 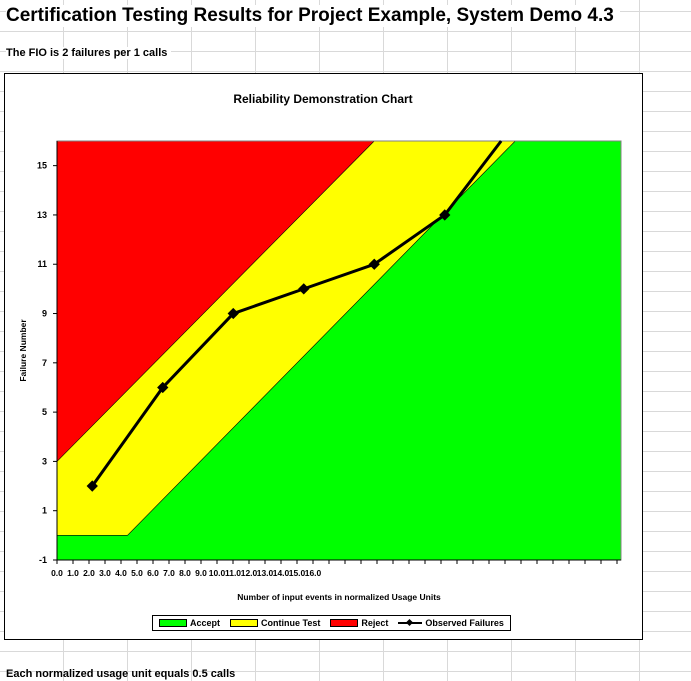 What do you see at coordinates (205, 623) in the screenshot?
I see `legend-label: Accept` at bounding box center [205, 623].